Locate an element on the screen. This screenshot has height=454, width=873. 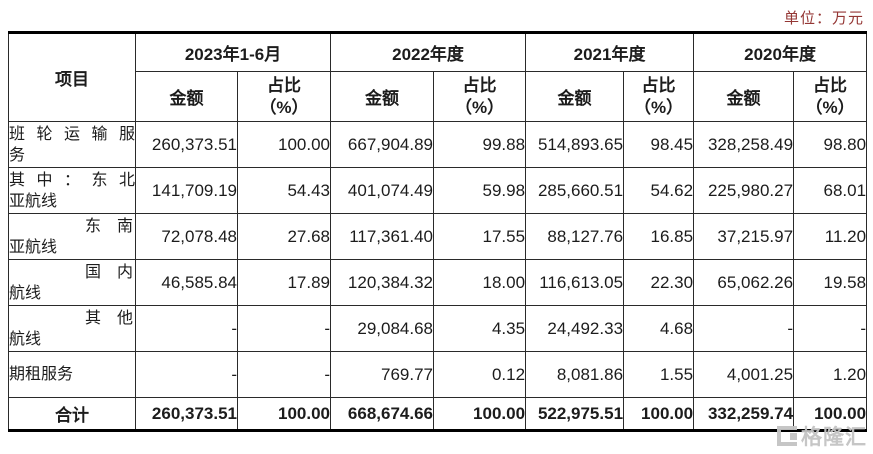
amount-cell: 522,975.51 is located at coordinates (575, 414).